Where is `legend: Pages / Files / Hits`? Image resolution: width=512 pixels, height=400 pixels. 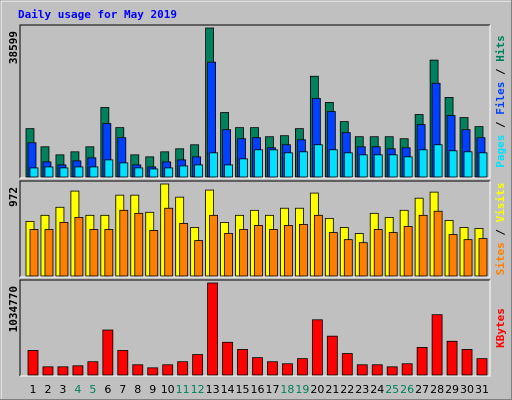 legend: Pages / Files / Hits is located at coordinates (500, 101).